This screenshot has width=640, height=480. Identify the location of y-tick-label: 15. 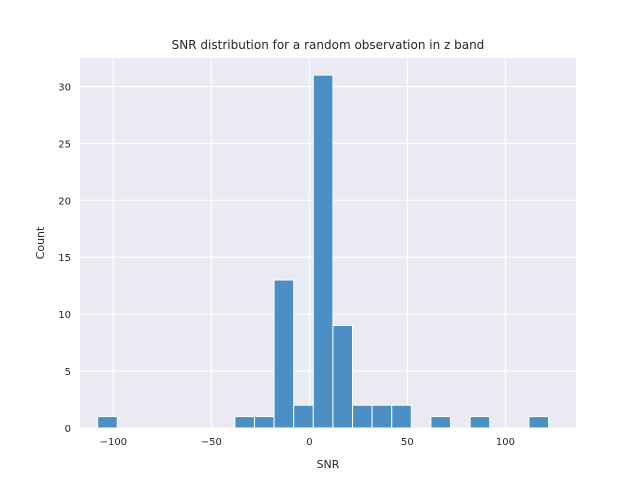
(64, 258).